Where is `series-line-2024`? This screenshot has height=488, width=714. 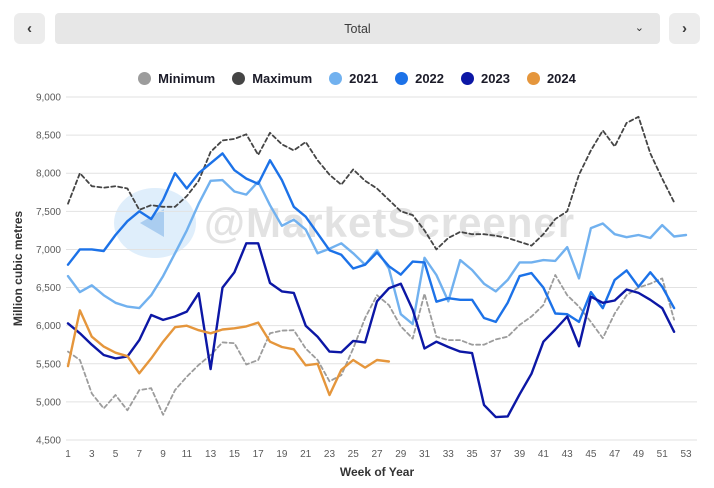
series-line-2024 is located at coordinates (228, 353).